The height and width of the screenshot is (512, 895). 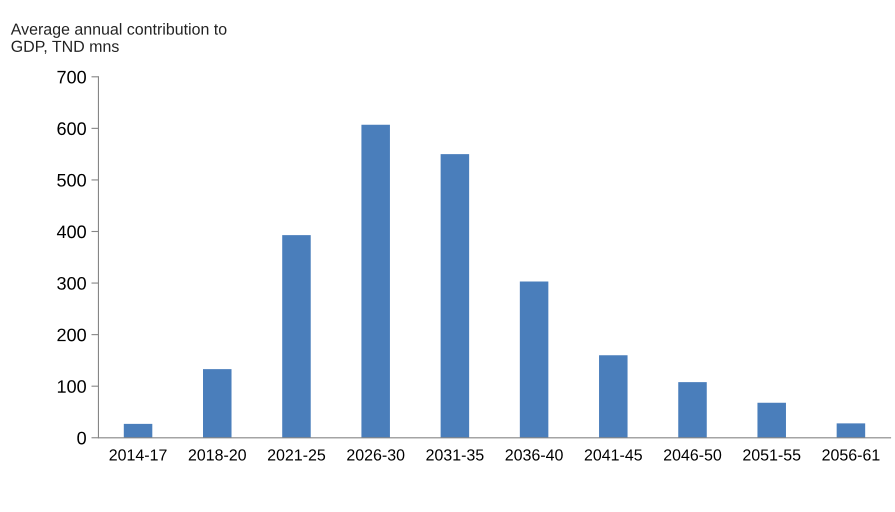 I want to click on y-tick-label: 200, so click(x=71, y=335).